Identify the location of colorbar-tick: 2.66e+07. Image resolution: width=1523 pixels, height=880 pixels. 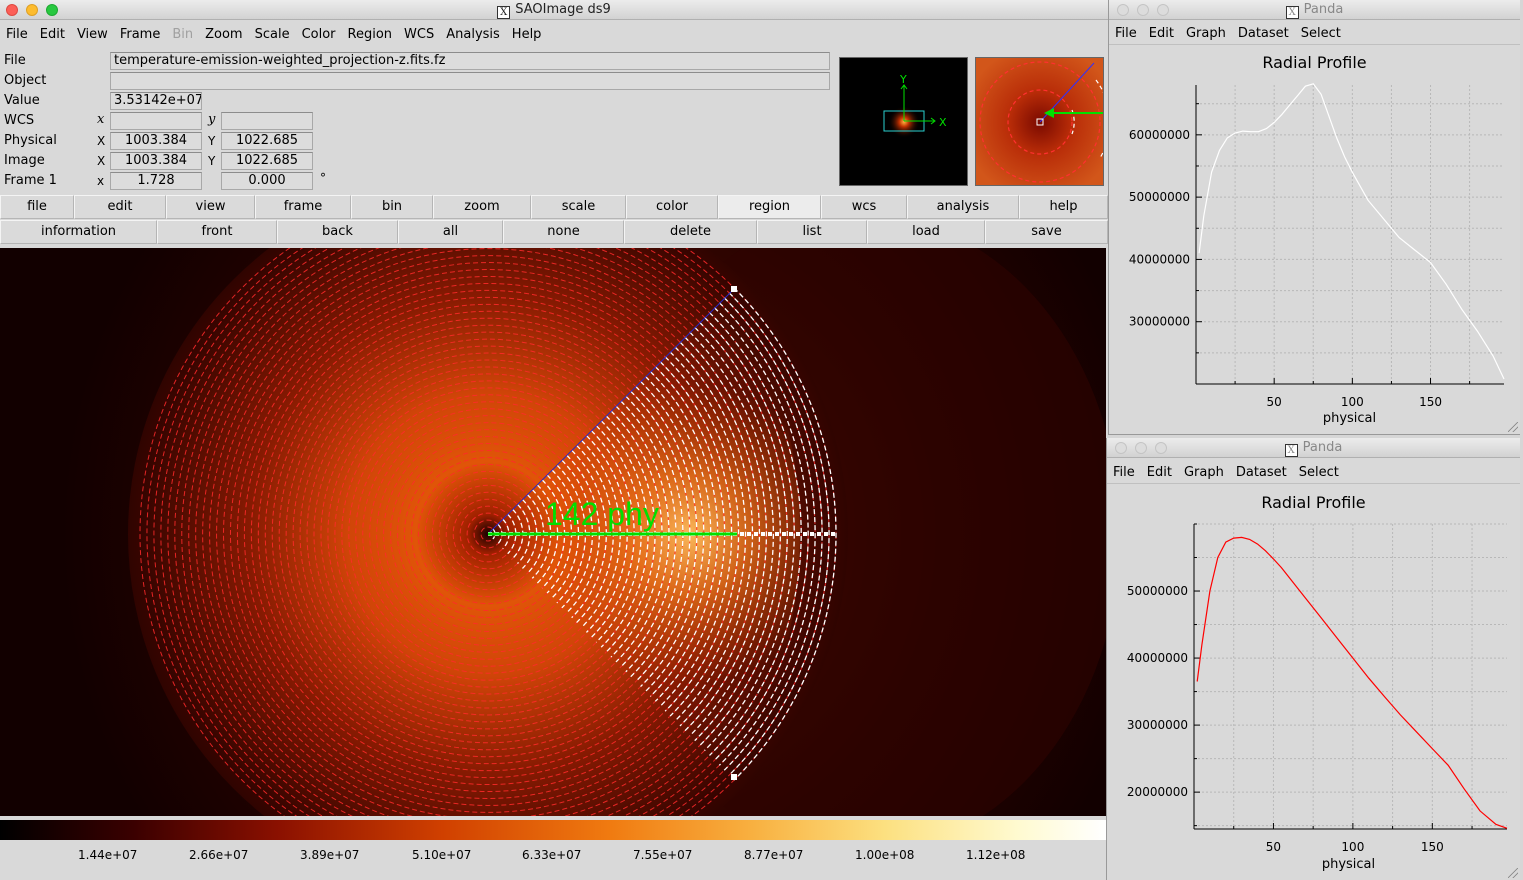
(219, 855).